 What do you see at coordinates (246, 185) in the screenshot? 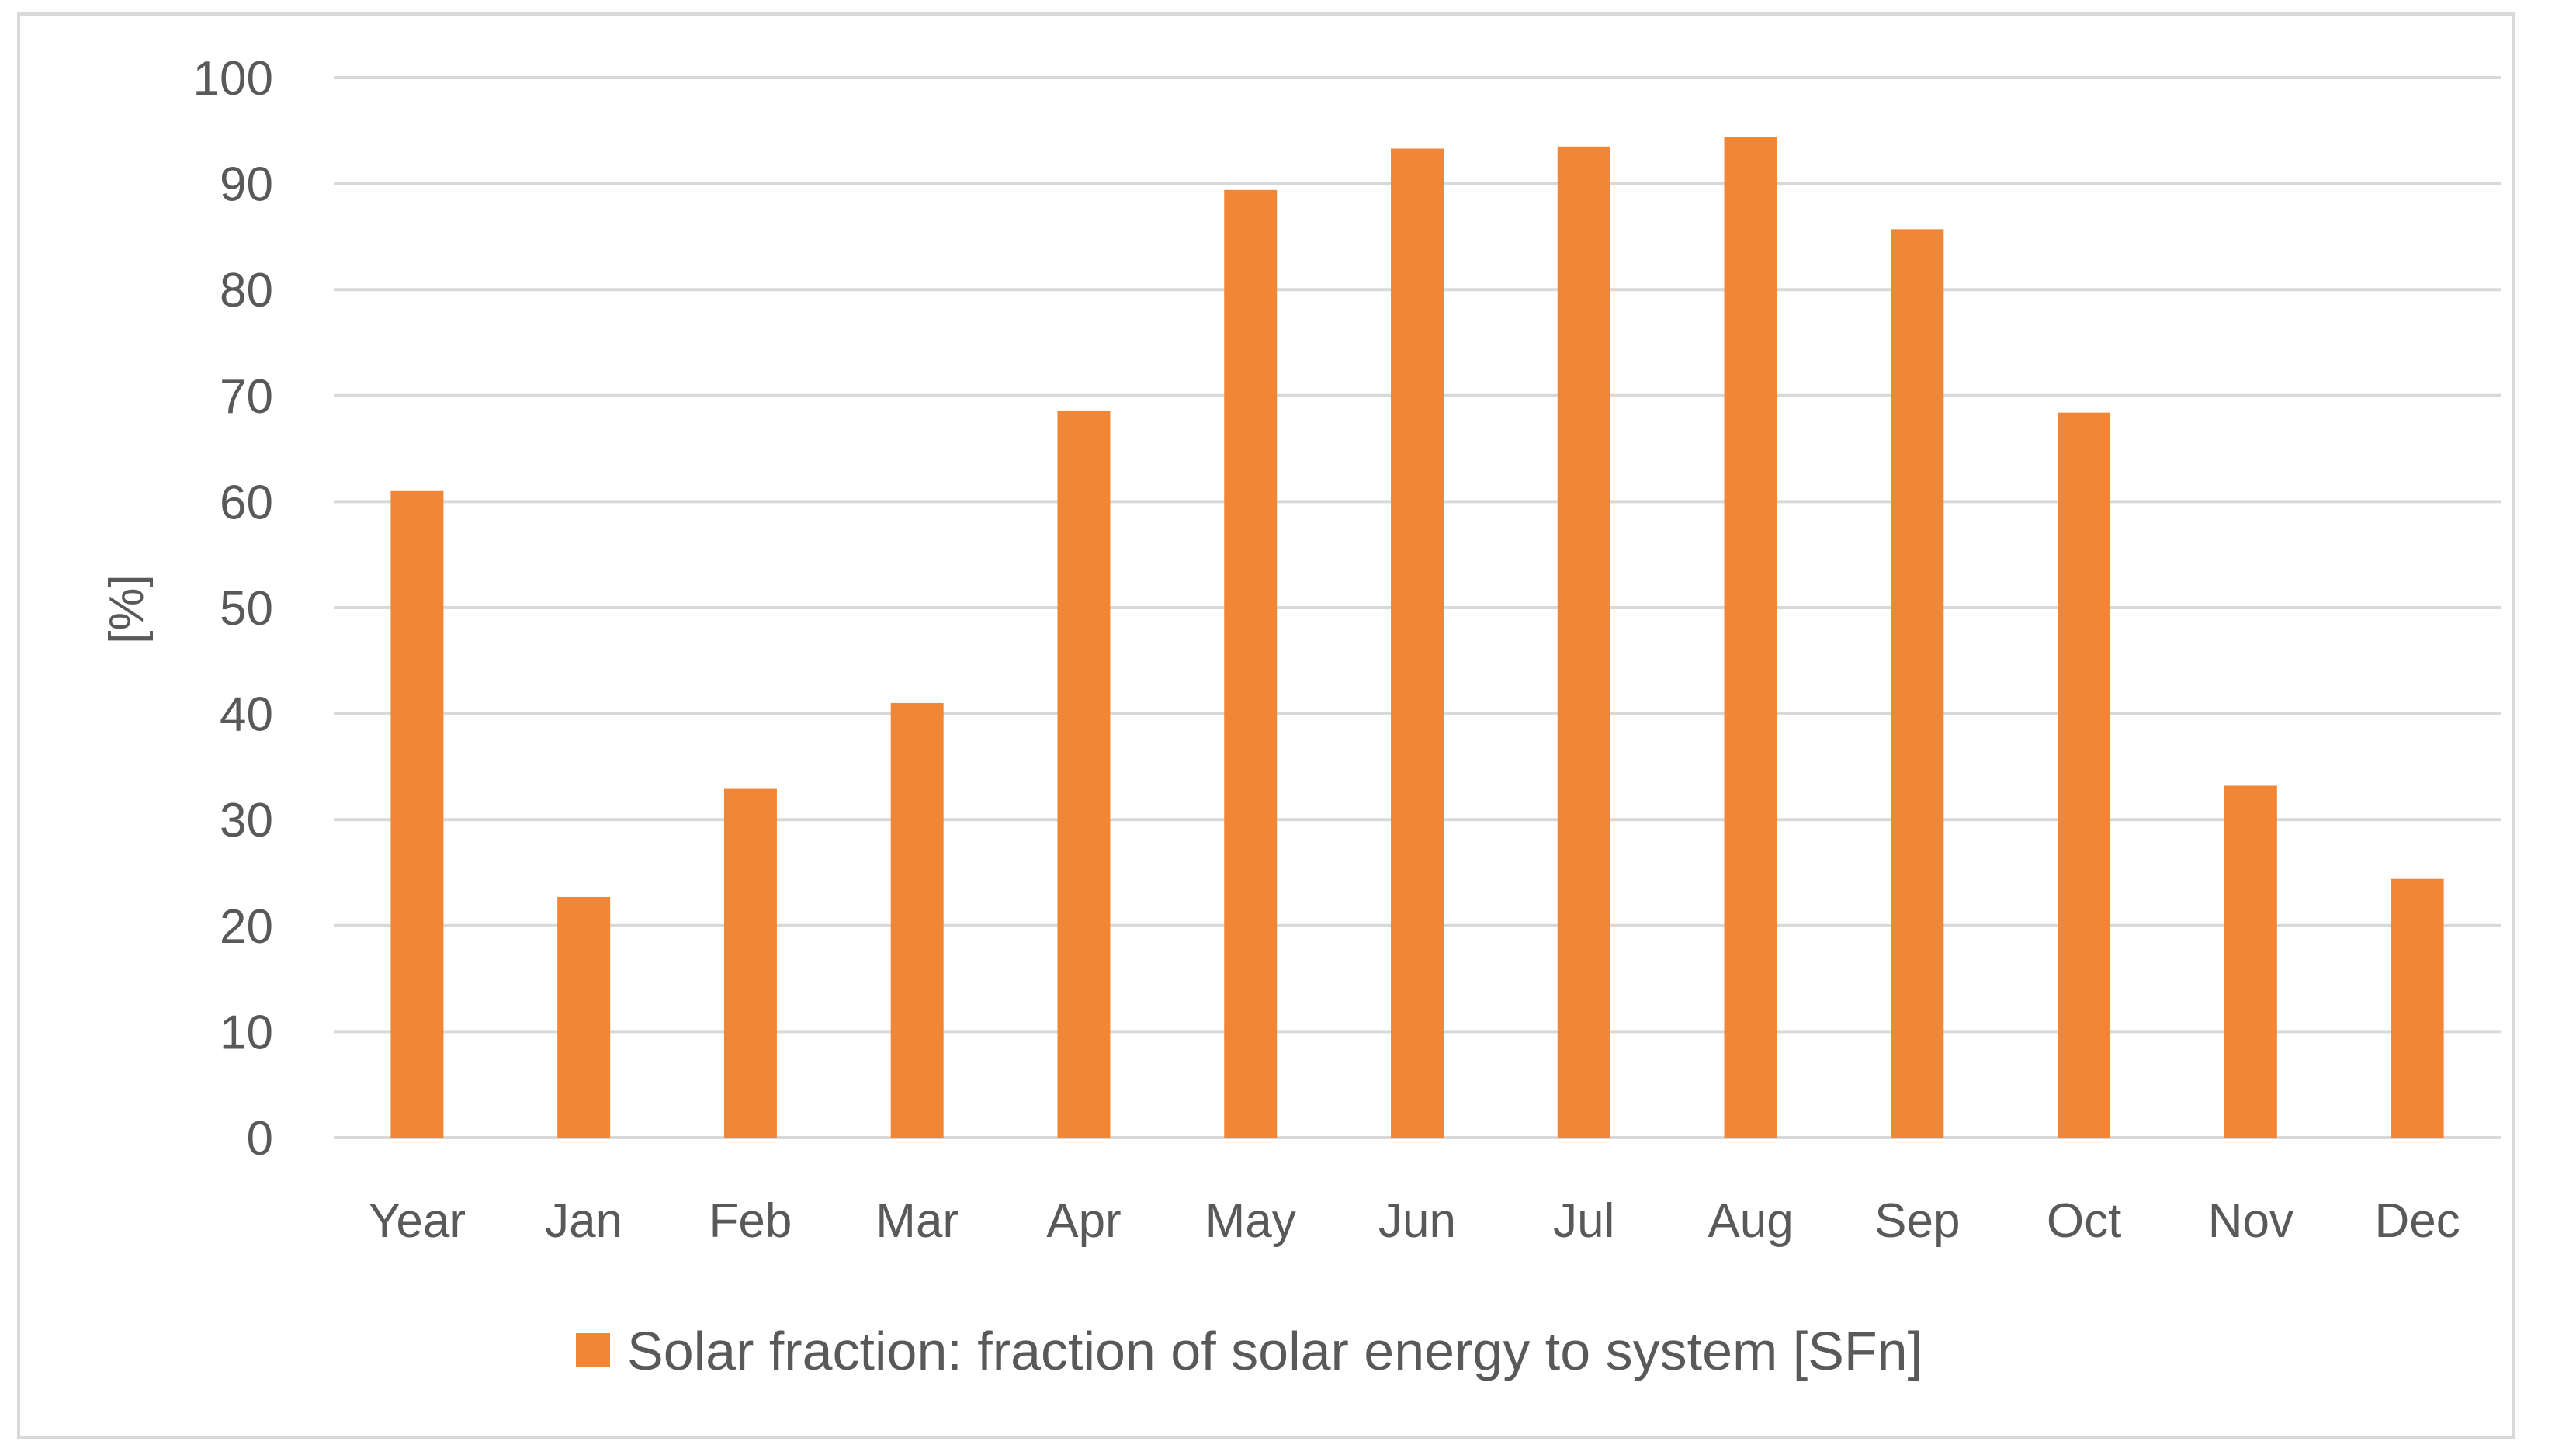
I see `y-tick-label: 90` at bounding box center [246, 185].